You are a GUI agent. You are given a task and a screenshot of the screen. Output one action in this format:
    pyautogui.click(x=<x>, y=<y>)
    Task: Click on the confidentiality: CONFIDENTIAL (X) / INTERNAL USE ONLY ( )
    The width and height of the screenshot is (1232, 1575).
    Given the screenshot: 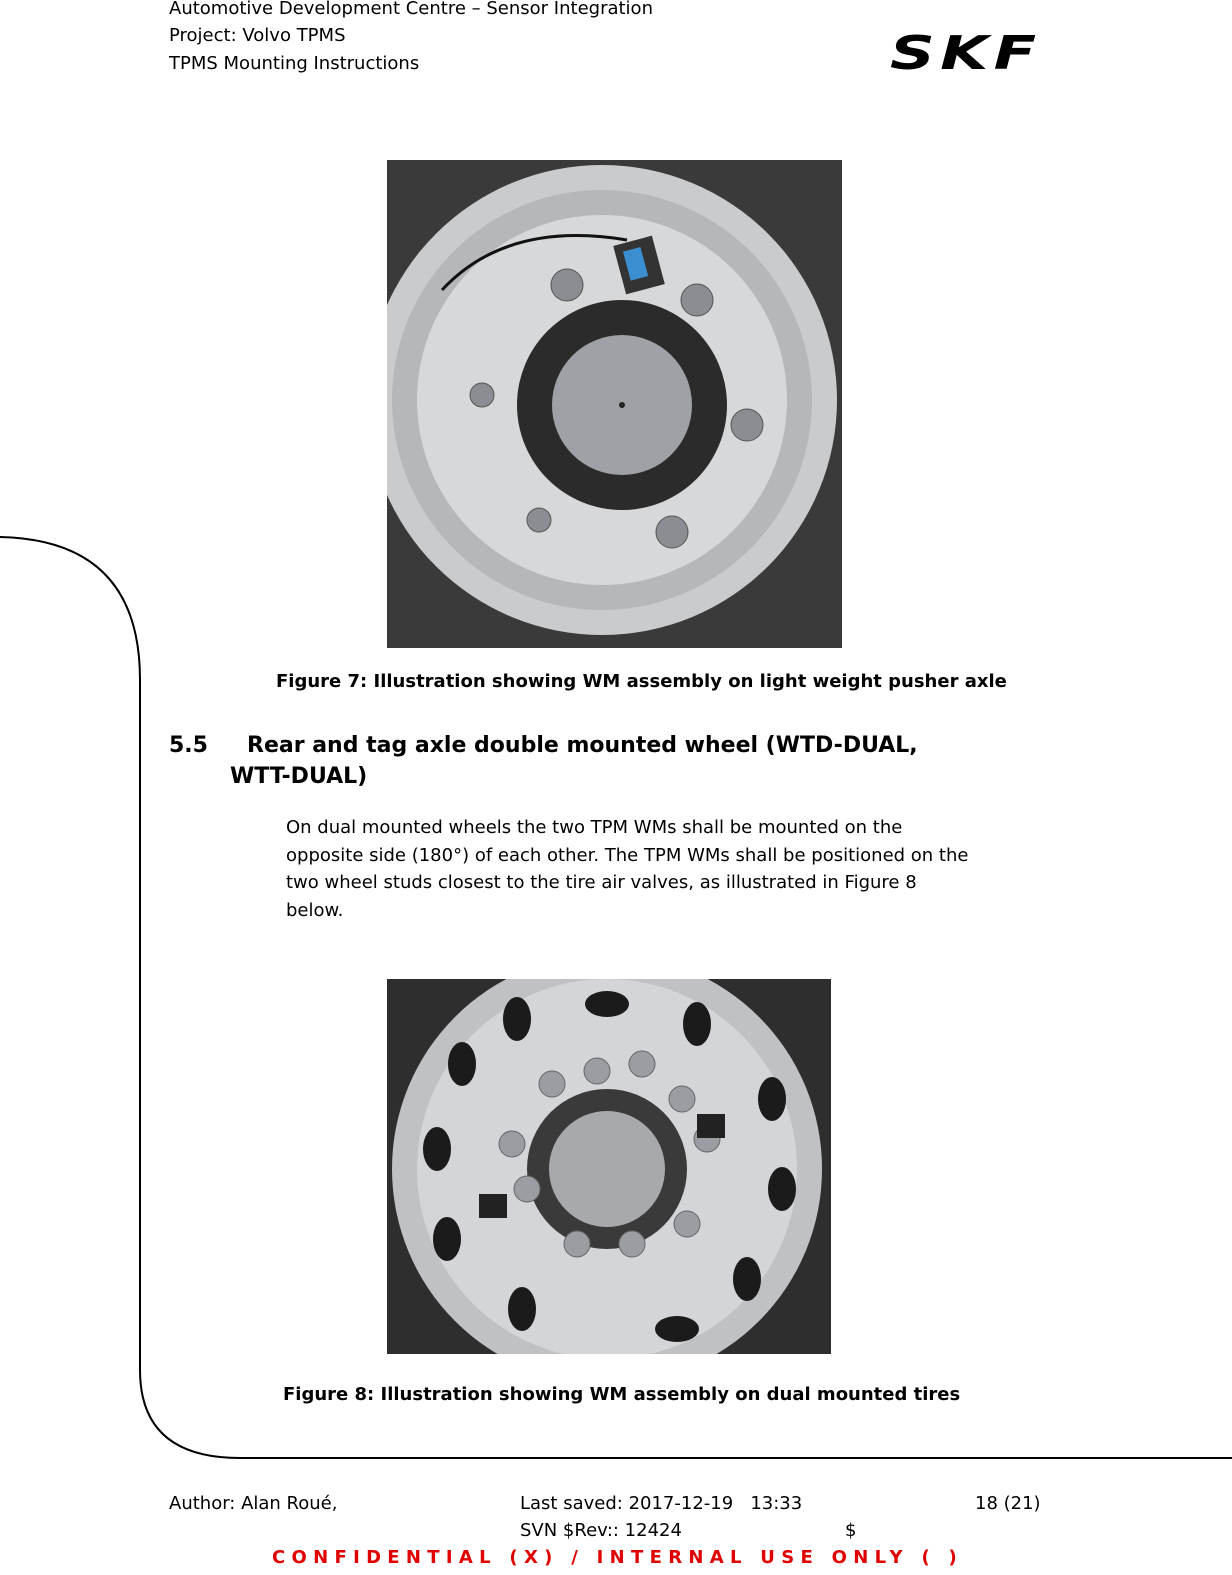 What is the action you would take?
    pyautogui.click(x=618, y=1557)
    